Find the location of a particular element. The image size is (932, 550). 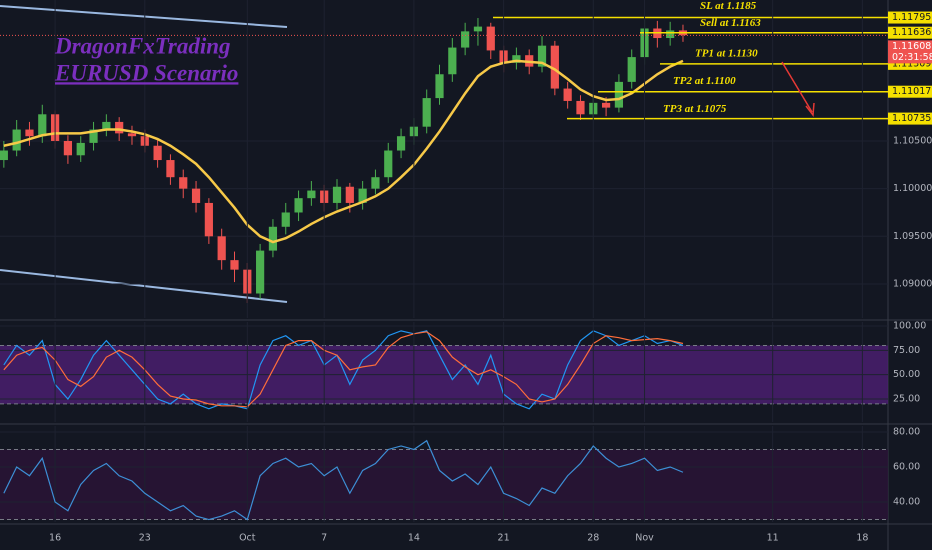

current-price-box is located at coordinates (910, 52).